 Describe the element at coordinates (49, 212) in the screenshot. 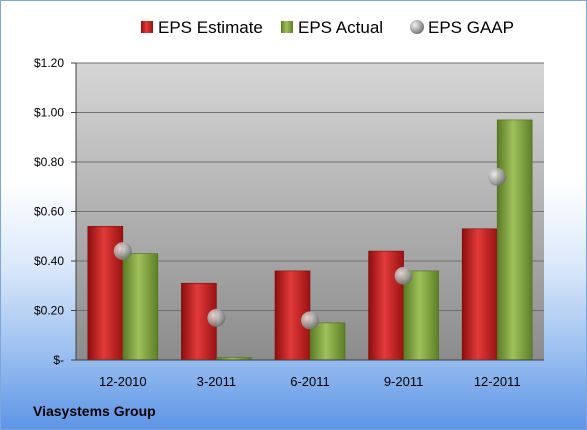

I see `y-tick-label: $0.60` at that location.